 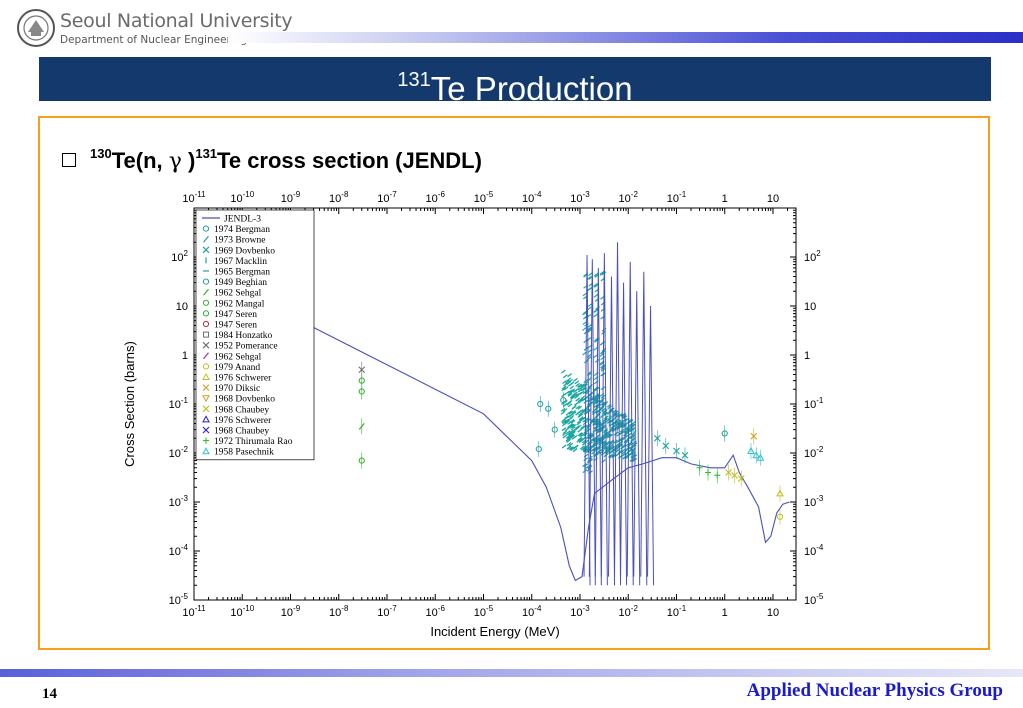 I want to click on header-gradient-bar, so click(x=625, y=37).